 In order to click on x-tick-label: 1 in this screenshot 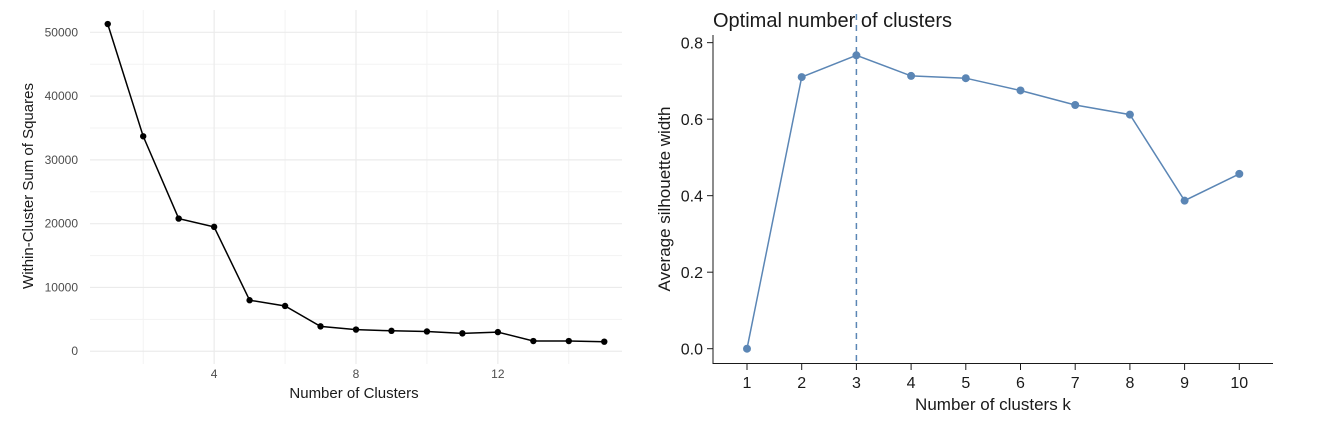, I will do `click(747, 383)`.